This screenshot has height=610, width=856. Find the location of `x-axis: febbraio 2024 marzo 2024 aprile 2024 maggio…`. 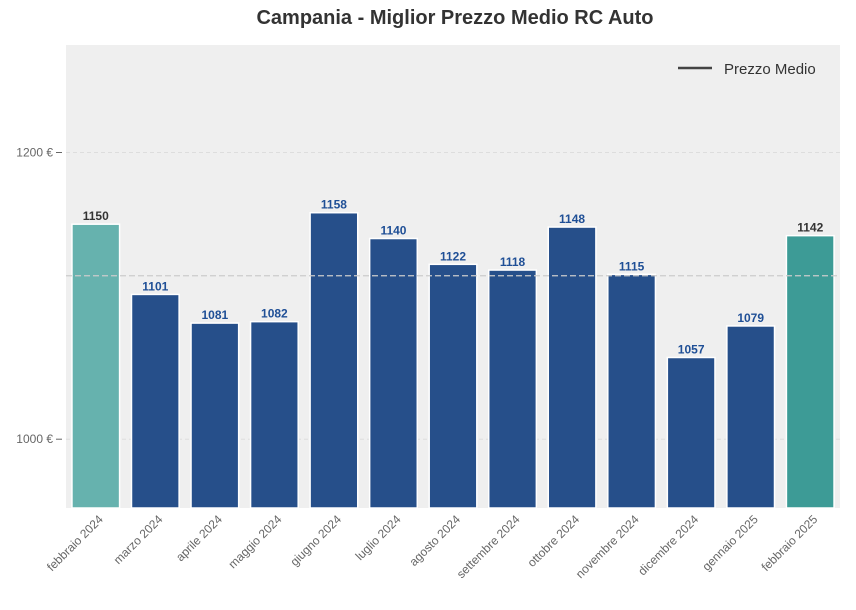

x-axis: febbraio 2024 marzo 2024 aprile 2024 maggio… is located at coordinates (432, 546).